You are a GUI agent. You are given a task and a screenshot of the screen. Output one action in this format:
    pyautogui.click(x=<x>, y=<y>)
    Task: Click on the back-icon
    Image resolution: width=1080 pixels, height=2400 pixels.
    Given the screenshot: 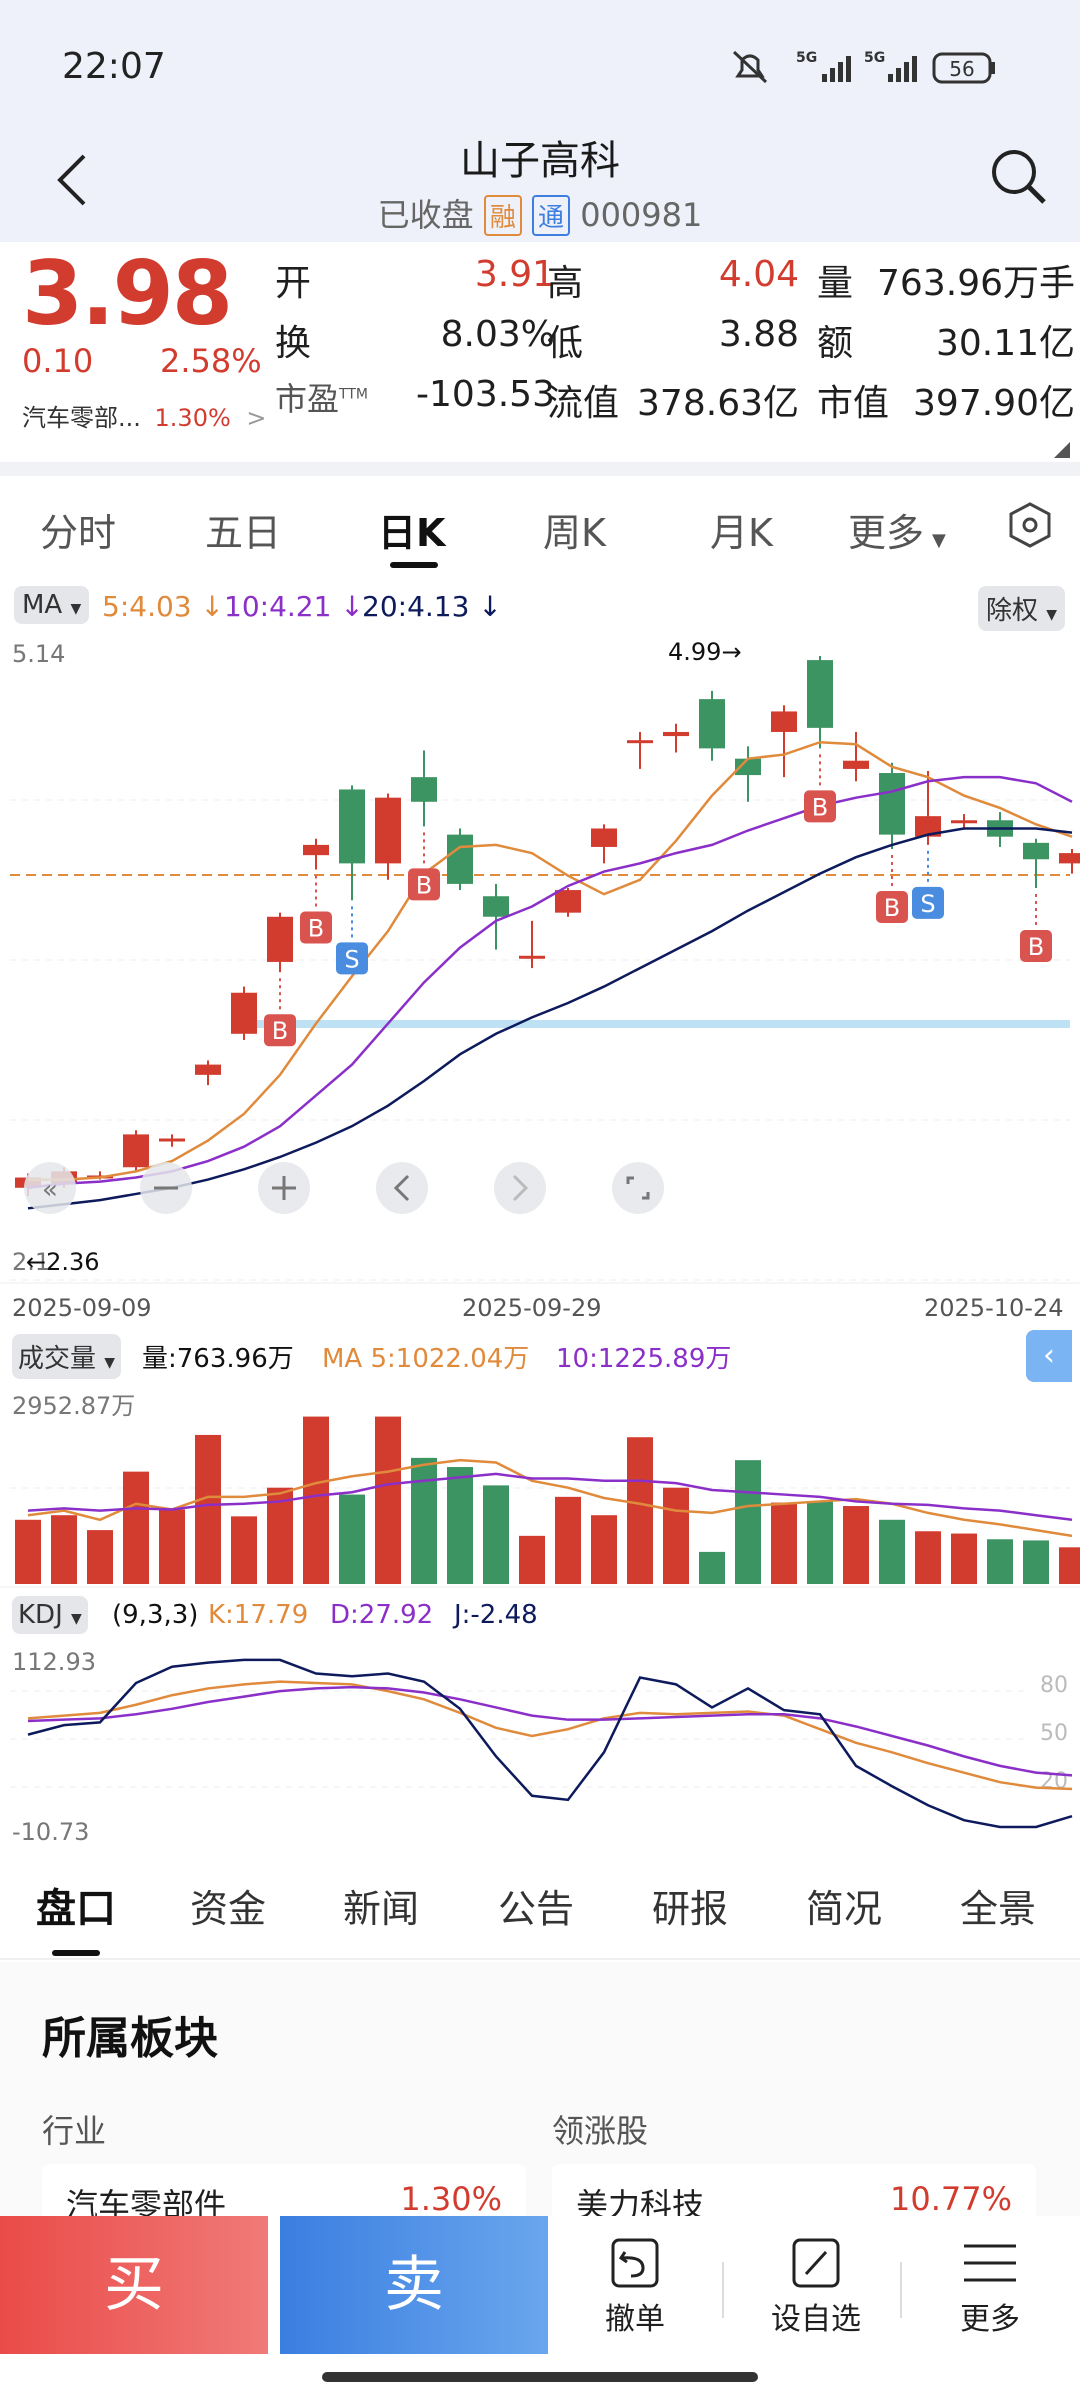 What is the action you would take?
    pyautogui.click(x=72, y=180)
    